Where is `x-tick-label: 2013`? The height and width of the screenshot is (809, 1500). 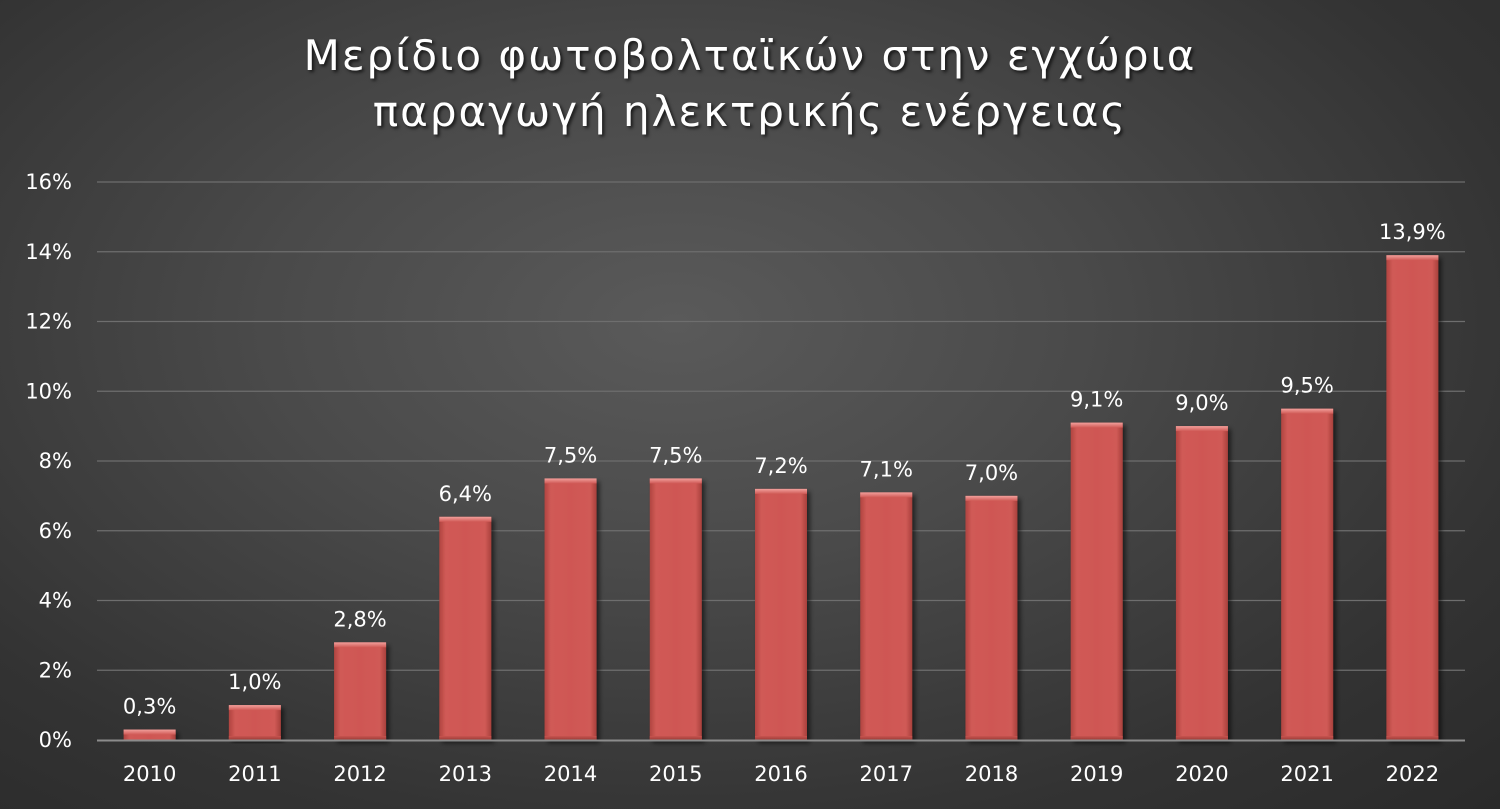
x-tick-label: 2013 is located at coordinates (465, 774).